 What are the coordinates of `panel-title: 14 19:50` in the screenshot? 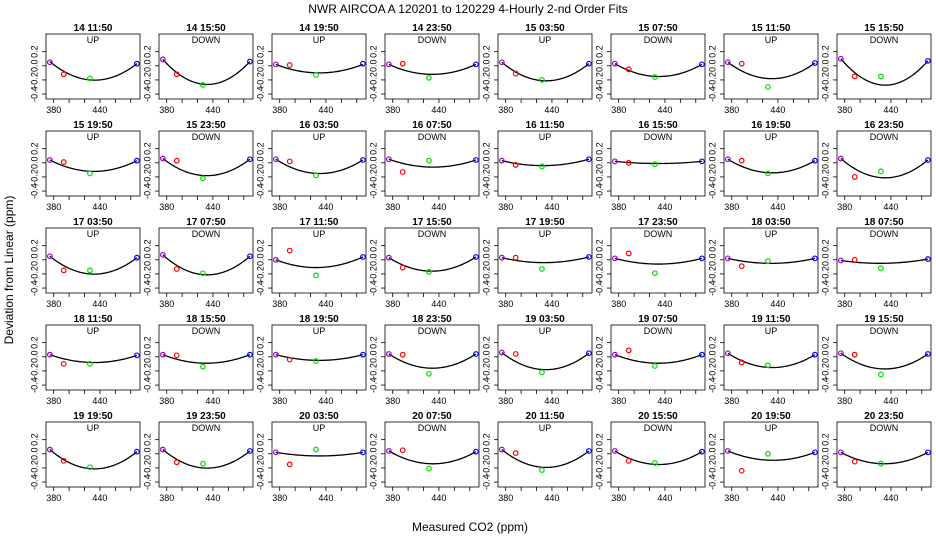 It's located at (319, 28).